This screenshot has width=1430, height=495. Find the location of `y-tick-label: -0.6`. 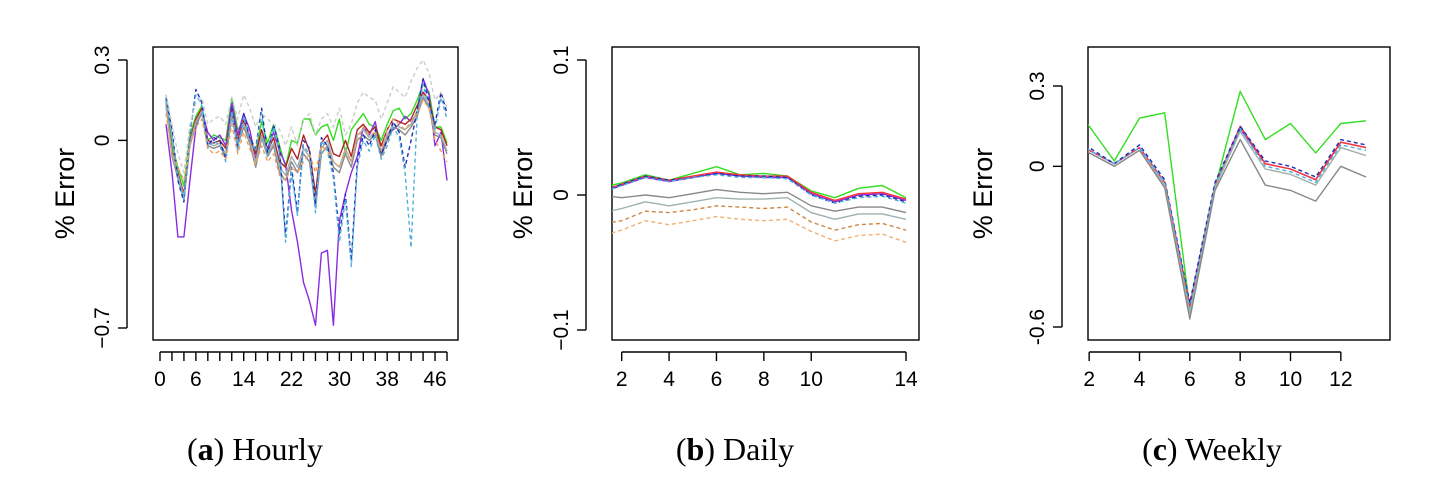

y-tick-label: -0.6 is located at coordinates (1037, 327).